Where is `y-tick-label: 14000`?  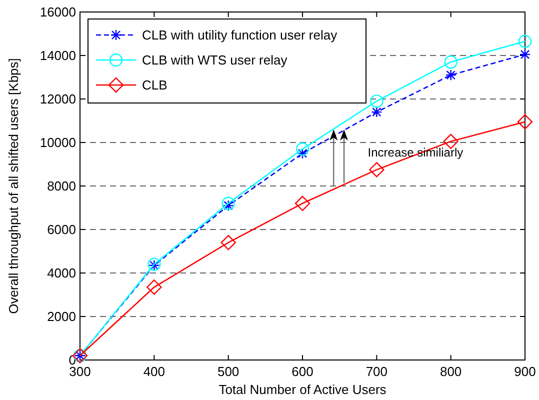 y-tick-label: 14000 is located at coordinates (58, 55).